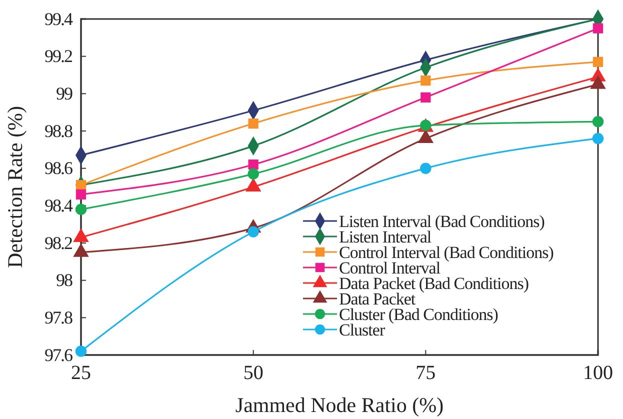 The height and width of the screenshot is (419, 623). What do you see at coordinates (58, 242) in the screenshot?
I see `y-tick-label: 98.2` at bounding box center [58, 242].